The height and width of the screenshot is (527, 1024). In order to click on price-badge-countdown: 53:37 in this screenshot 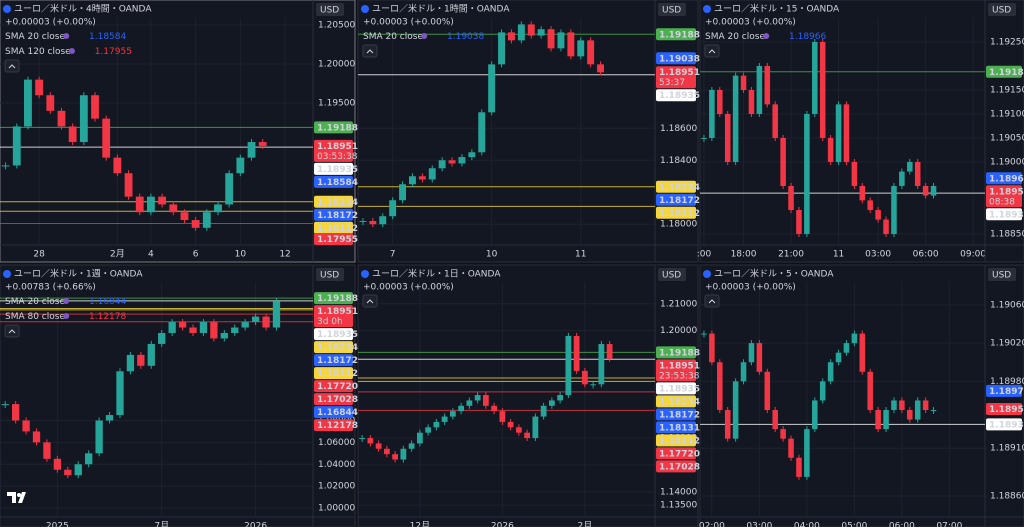, I will do `click(672, 83)`.